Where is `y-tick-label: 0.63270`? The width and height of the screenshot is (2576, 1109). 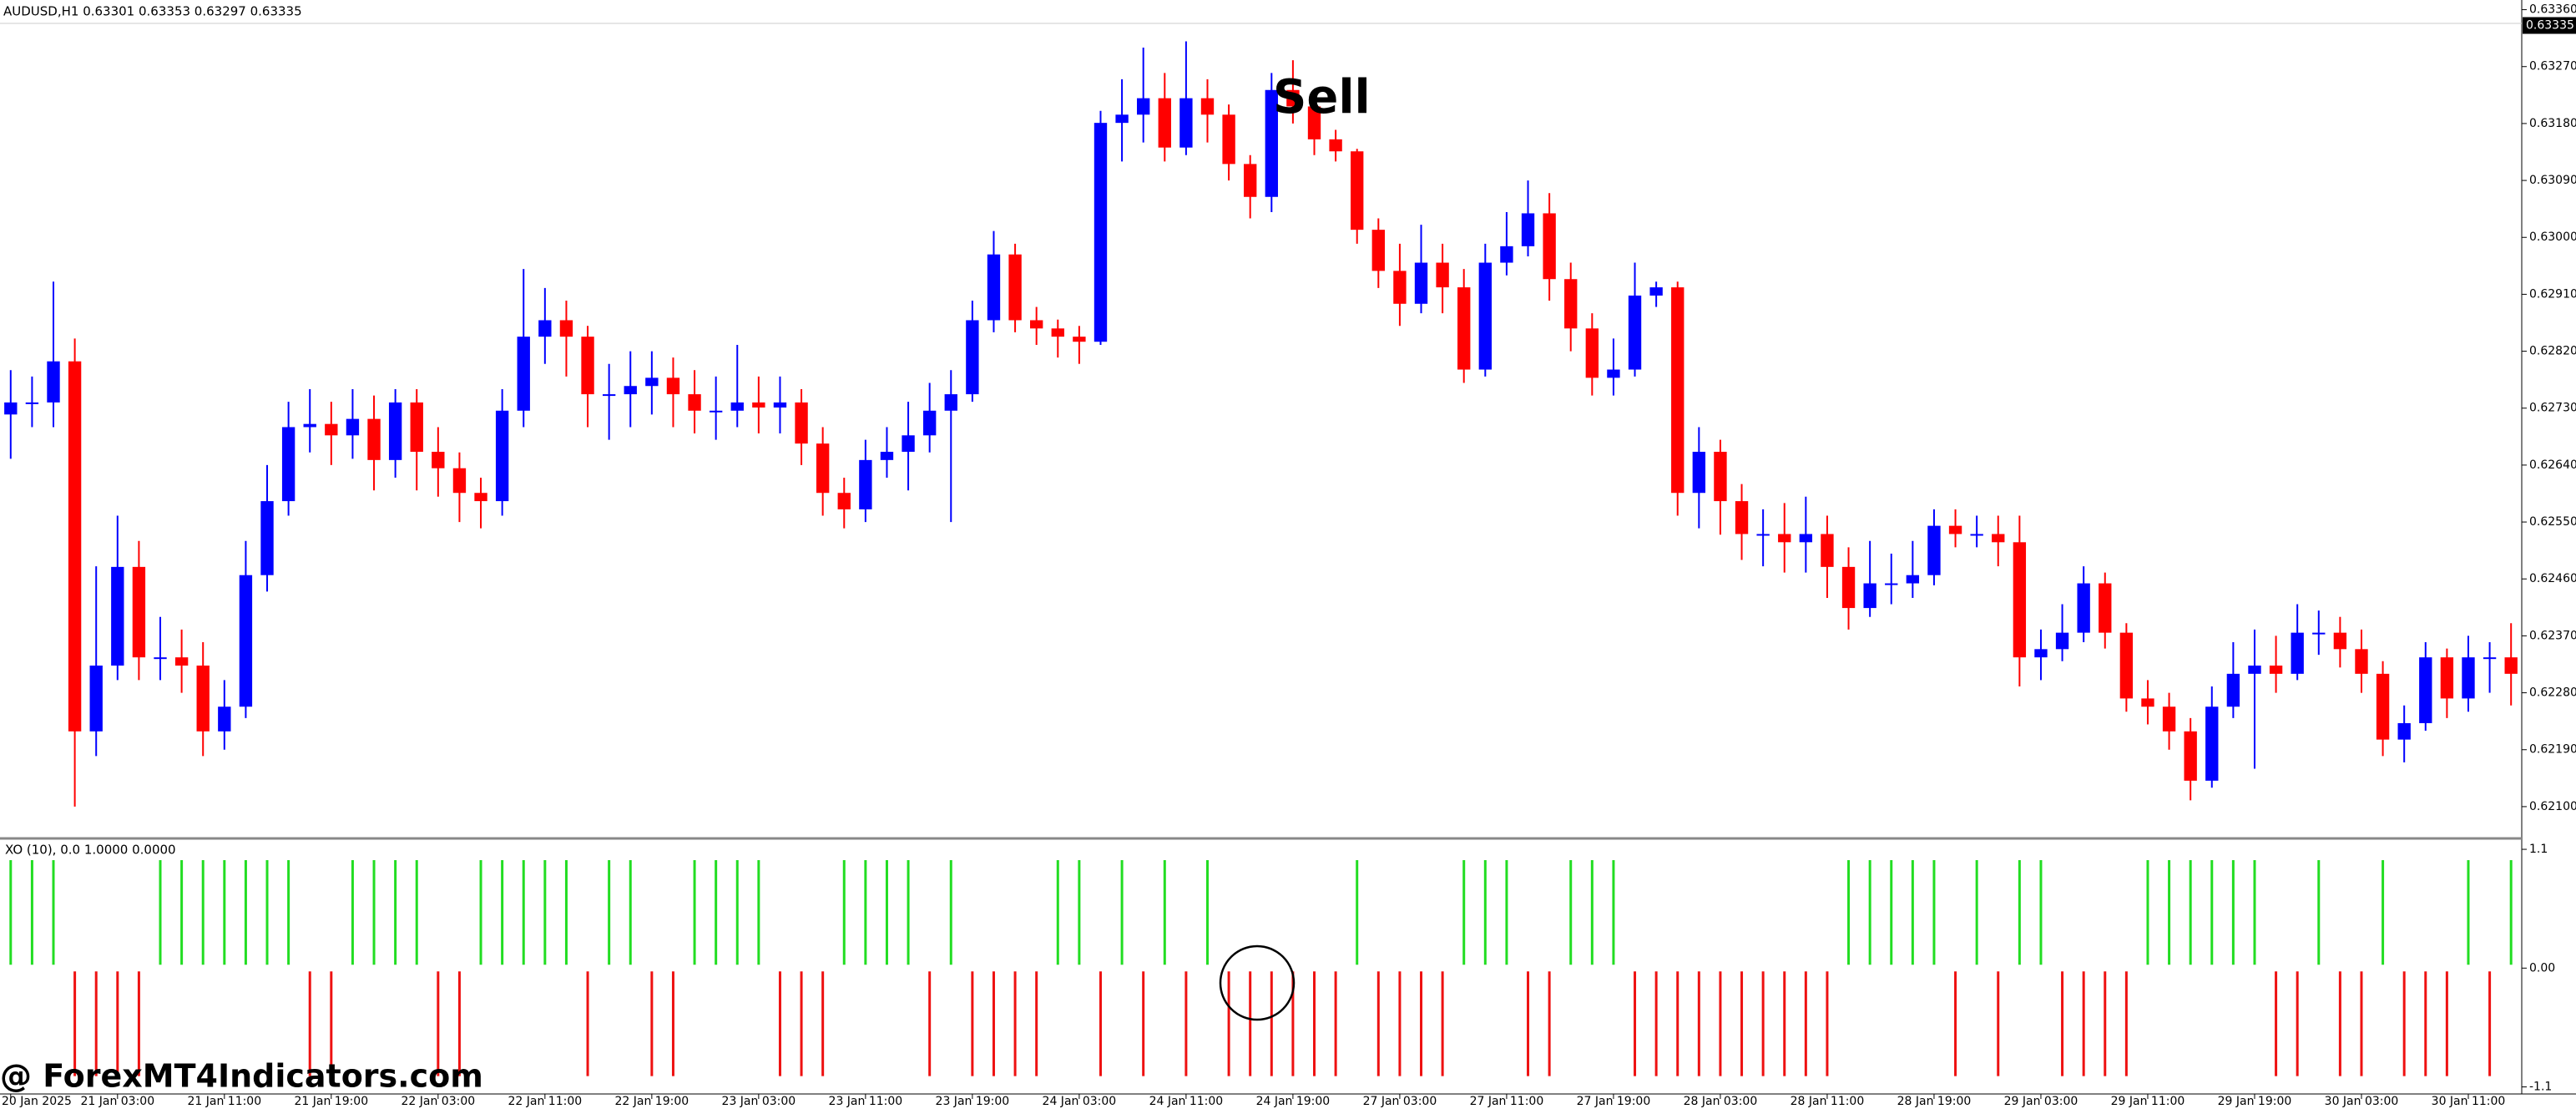 y-tick-label: 0.63270 is located at coordinates (2552, 66).